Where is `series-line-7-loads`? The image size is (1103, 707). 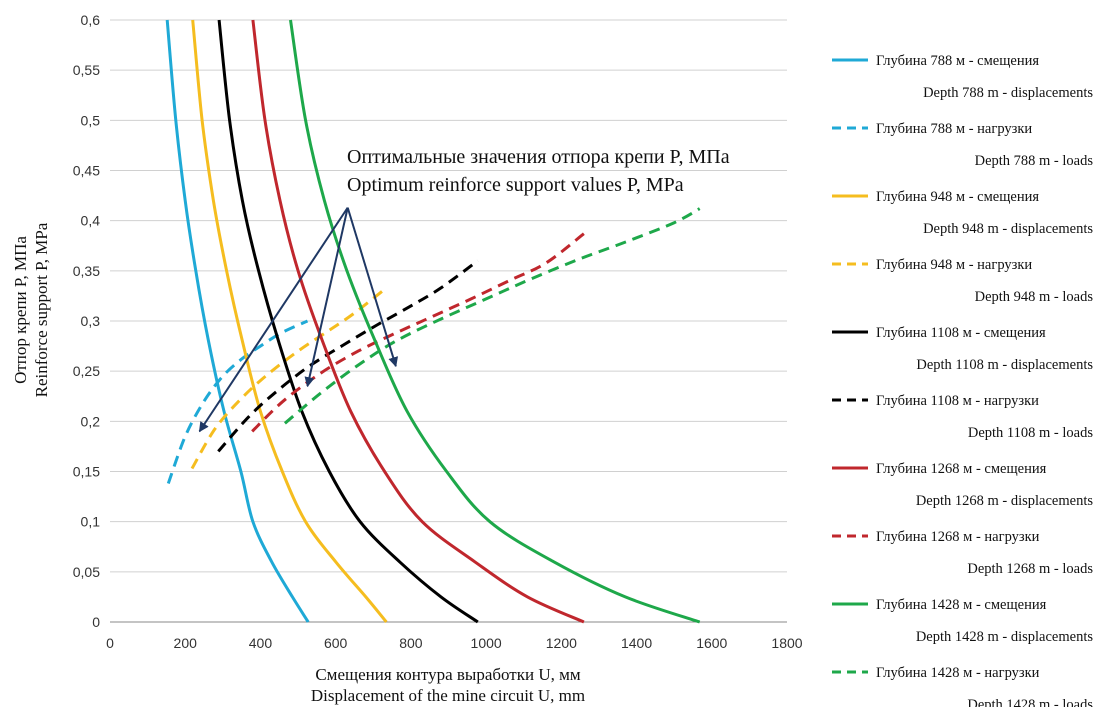
series-line-7-loads is located at coordinates (418, 332).